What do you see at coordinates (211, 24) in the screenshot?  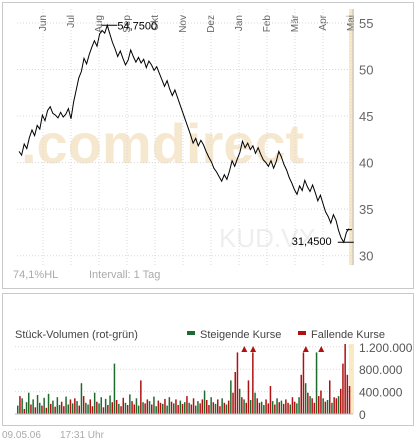 I see `month-tick-label: Dez` at bounding box center [211, 24].